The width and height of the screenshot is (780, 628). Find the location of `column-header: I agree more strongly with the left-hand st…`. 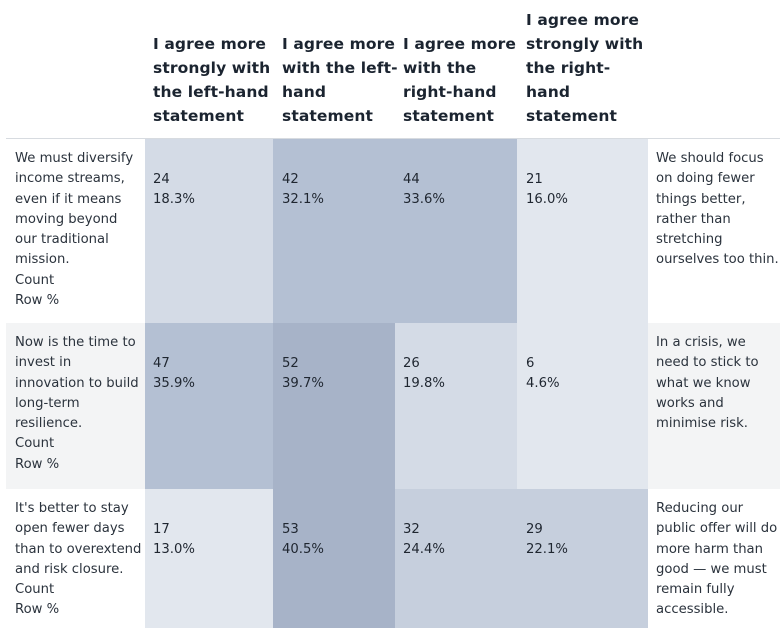

column-header: I agree more strongly with the left-hand st… is located at coordinates (211, 64).